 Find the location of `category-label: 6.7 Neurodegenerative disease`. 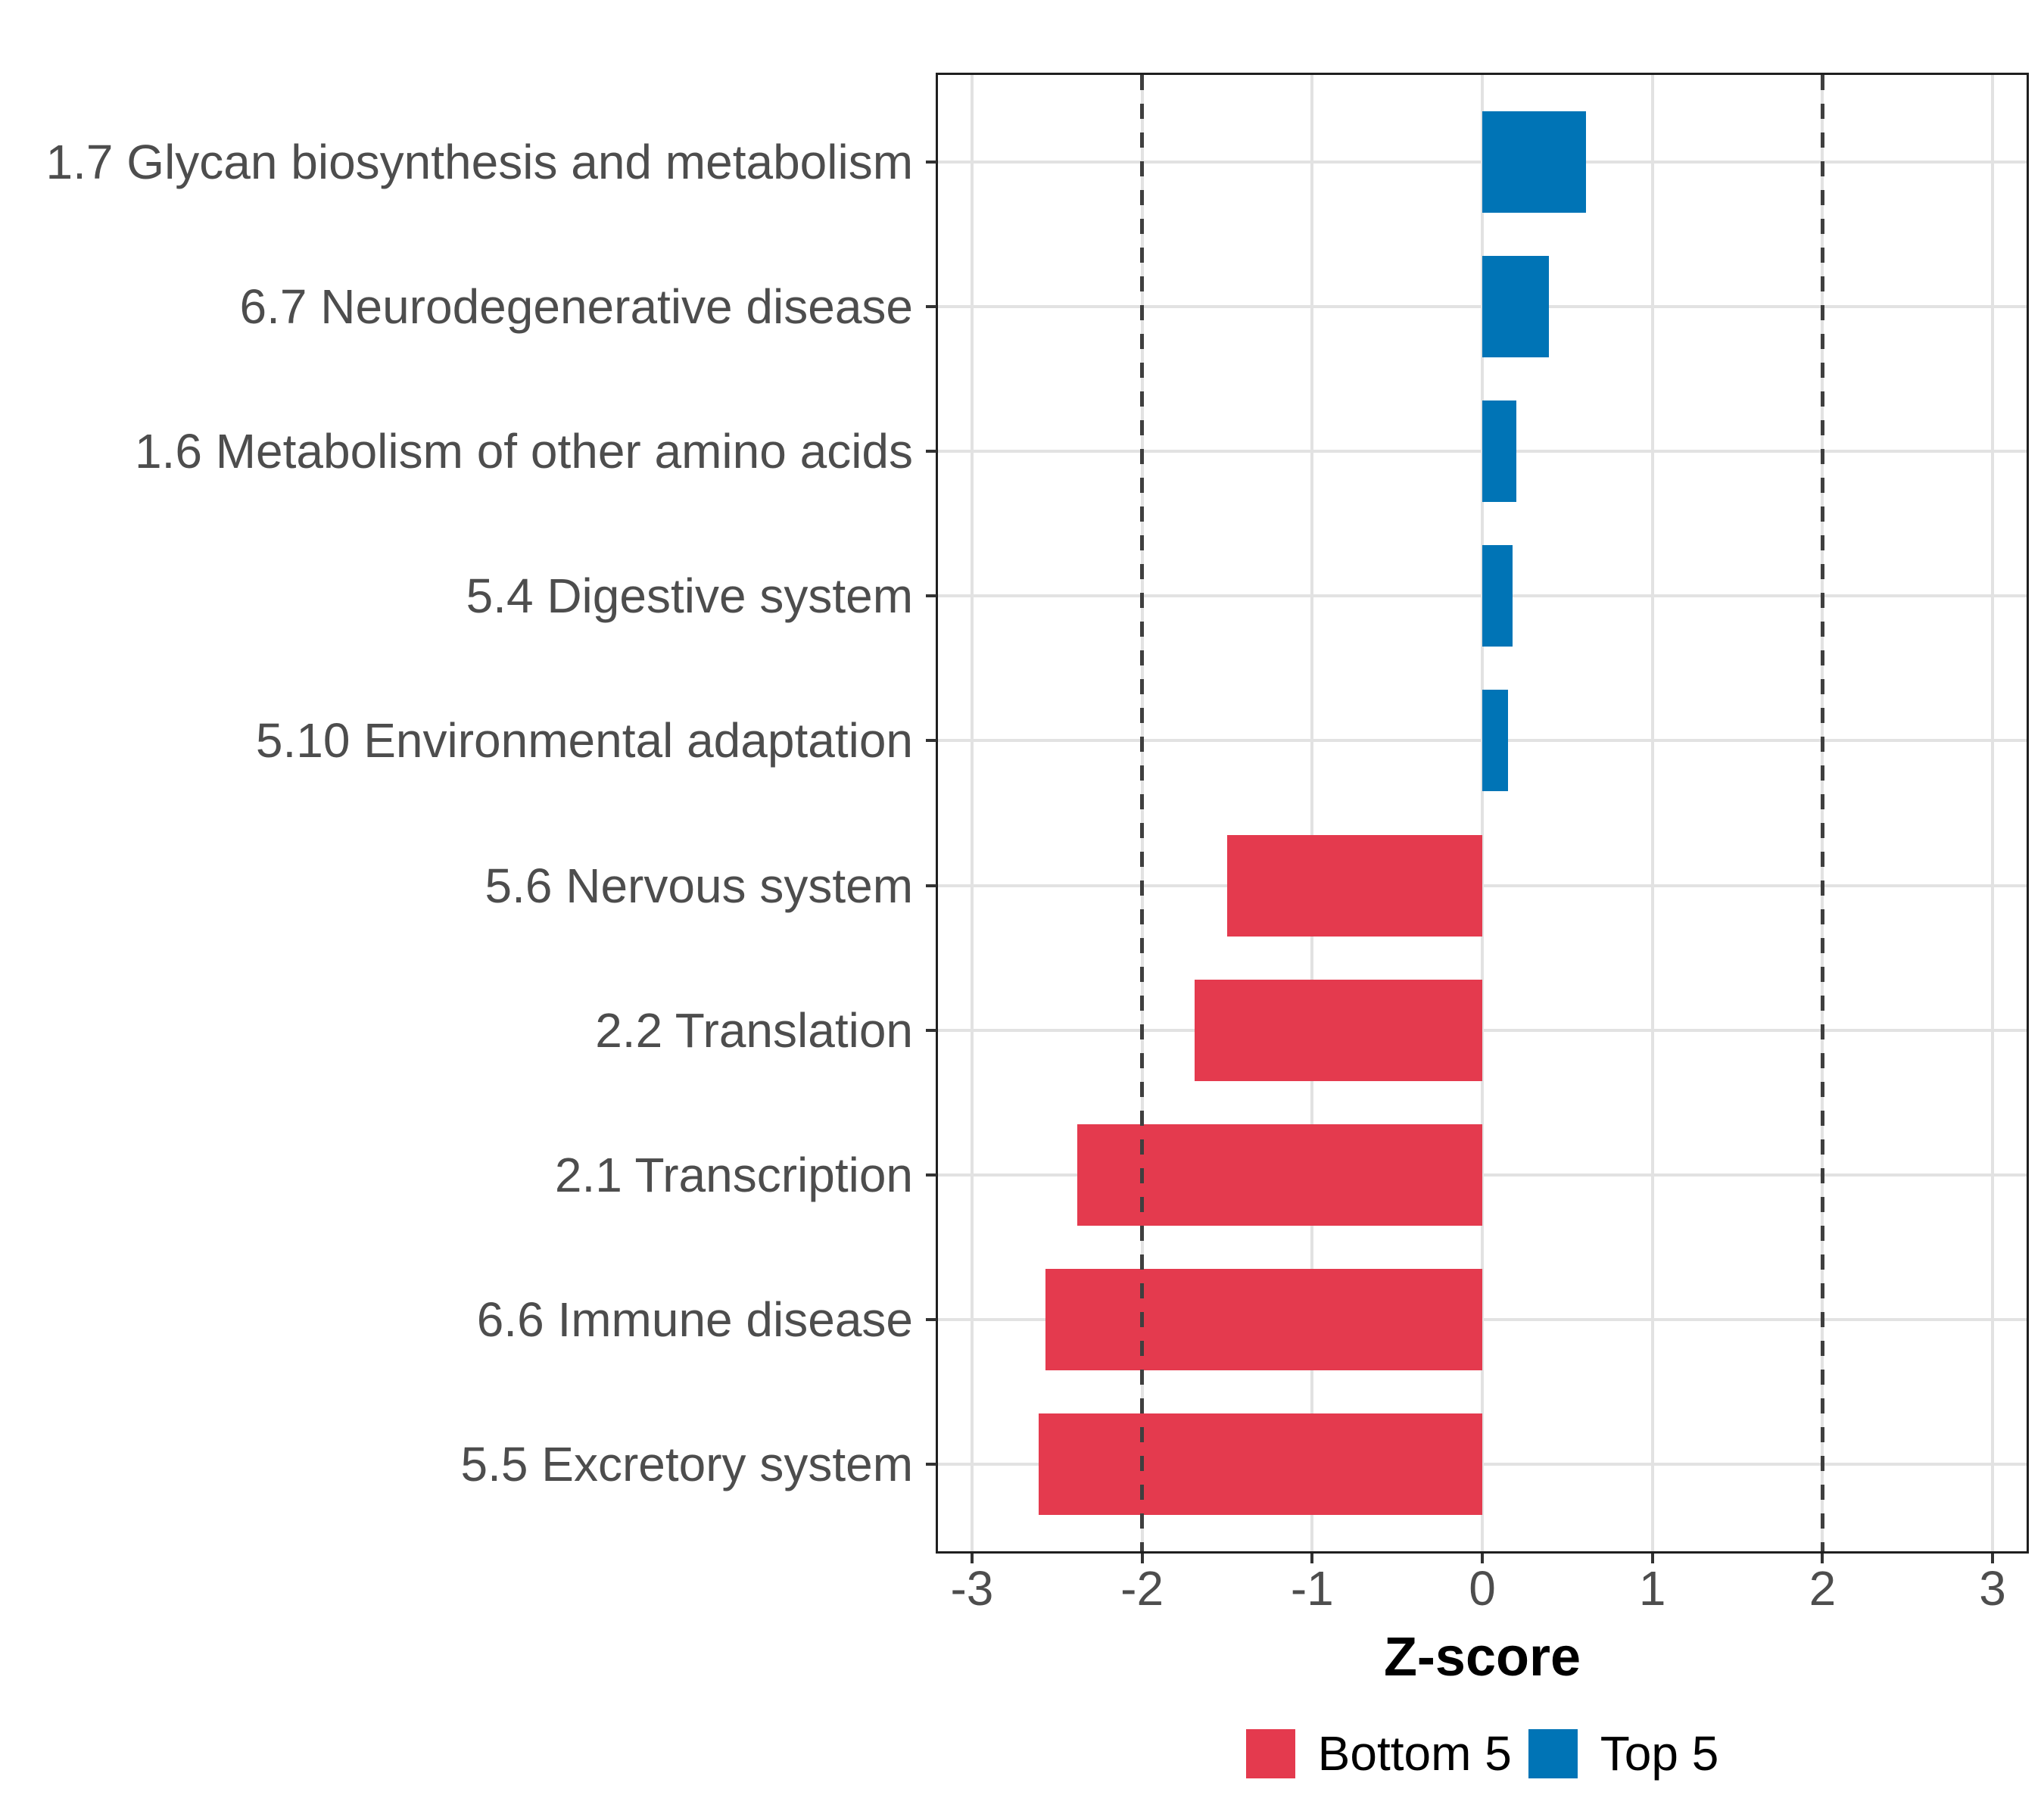

category-label: 6.7 Neurodegenerative disease is located at coordinates (576, 306).